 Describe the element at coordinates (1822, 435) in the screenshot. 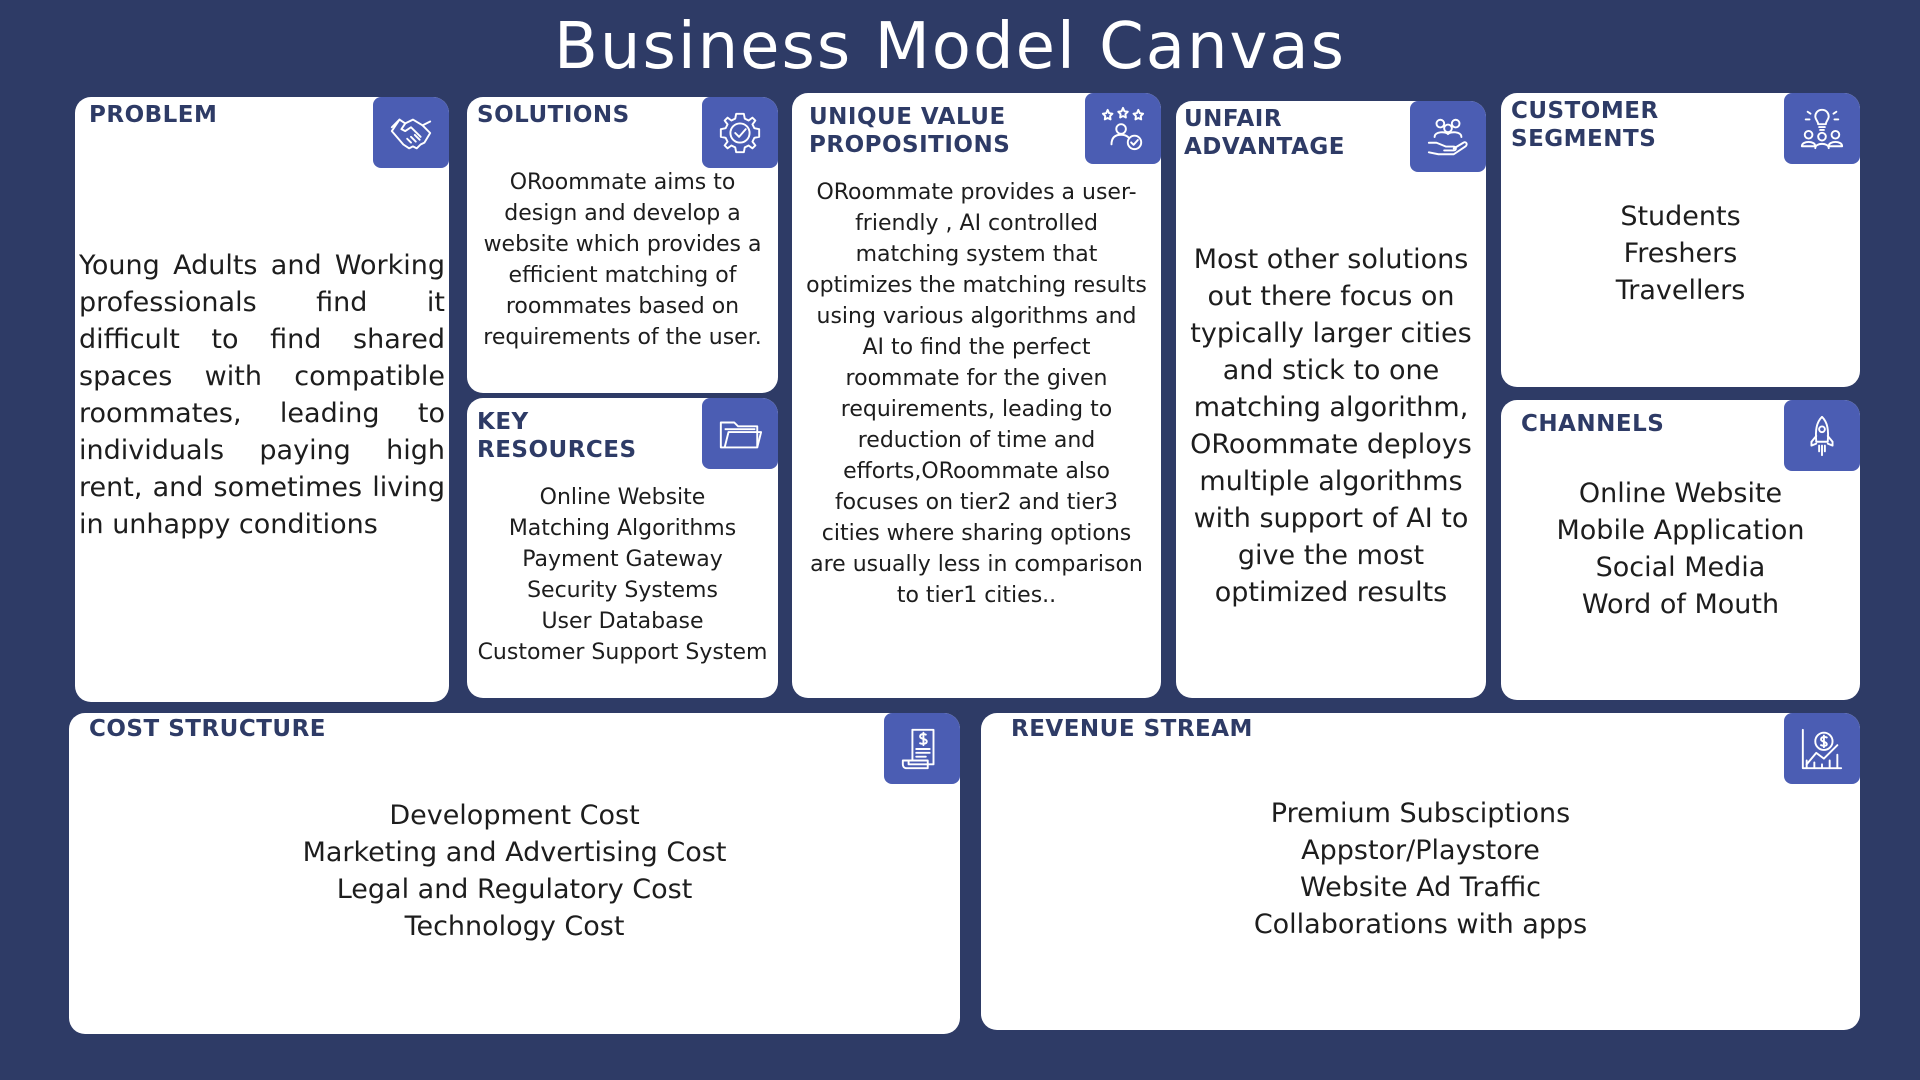

I see `rocket-icon` at that location.